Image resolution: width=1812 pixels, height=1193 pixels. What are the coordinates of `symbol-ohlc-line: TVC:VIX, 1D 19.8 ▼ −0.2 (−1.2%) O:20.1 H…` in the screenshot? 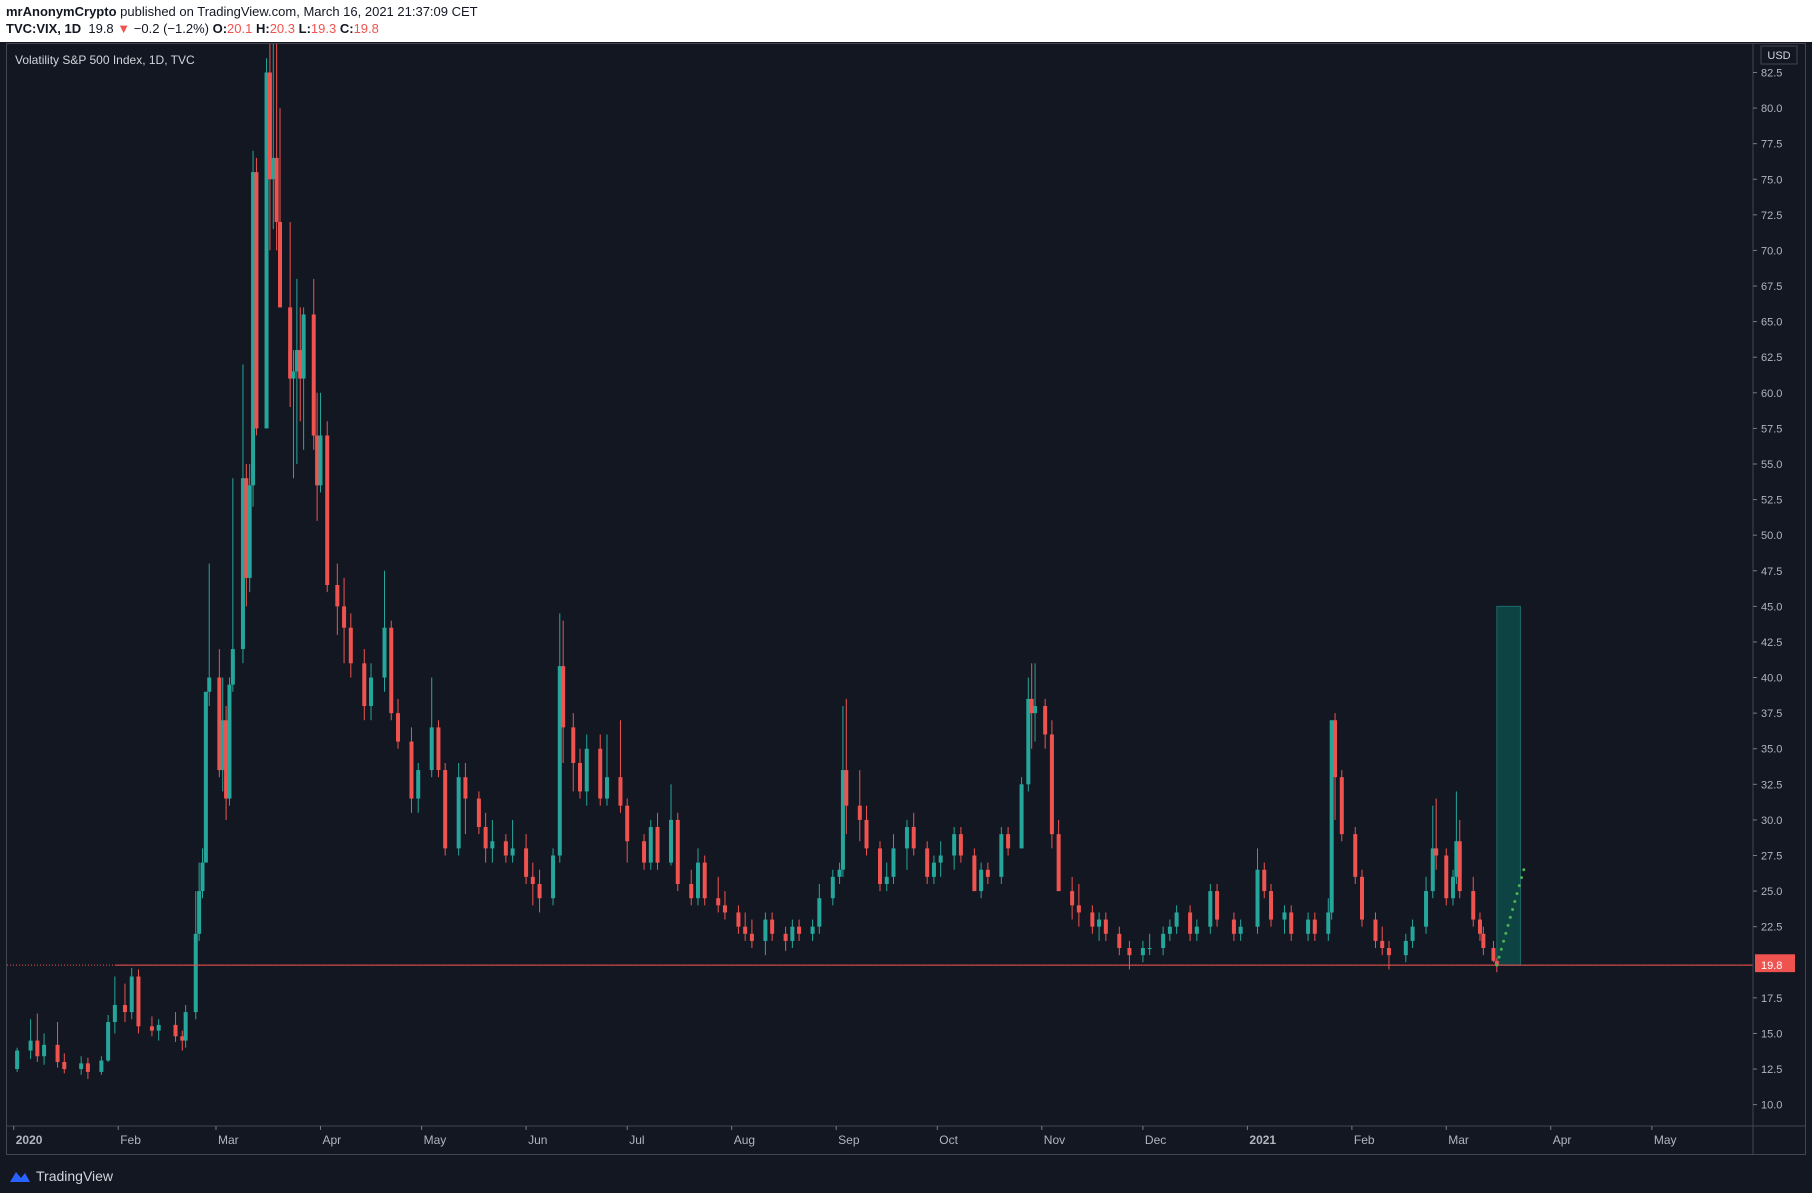 It's located at (192, 28).